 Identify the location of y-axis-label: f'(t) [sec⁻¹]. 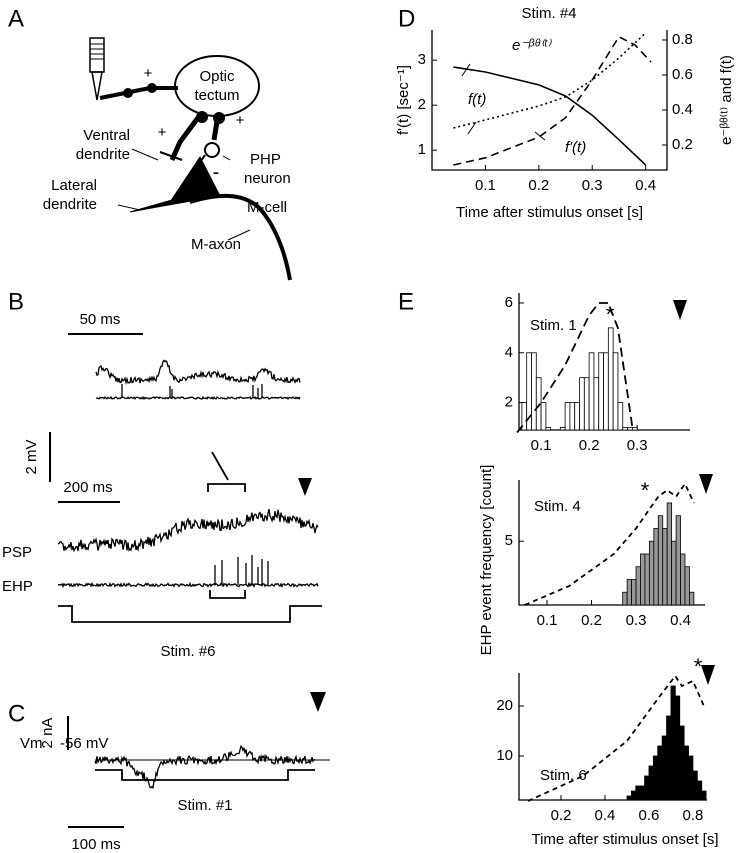
(403, 100).